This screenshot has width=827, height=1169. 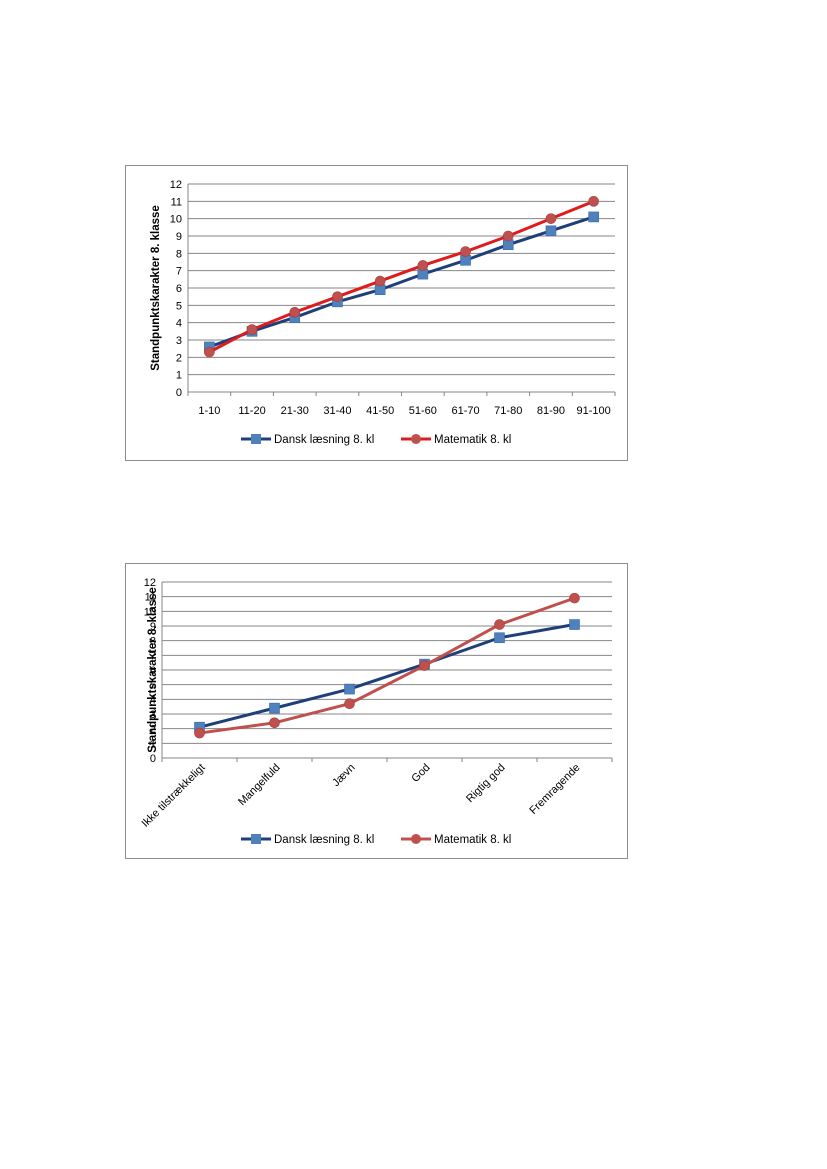 What do you see at coordinates (337, 411) in the screenshot?
I see `x-tick-label: 31-40` at bounding box center [337, 411].